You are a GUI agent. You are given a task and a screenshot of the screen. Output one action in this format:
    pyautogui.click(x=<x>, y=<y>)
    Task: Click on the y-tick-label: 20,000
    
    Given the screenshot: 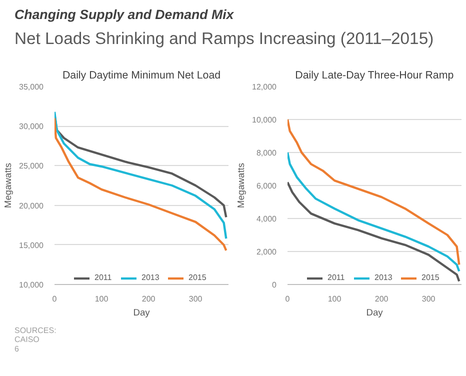 What is the action you would take?
    pyautogui.click(x=31, y=205)
    